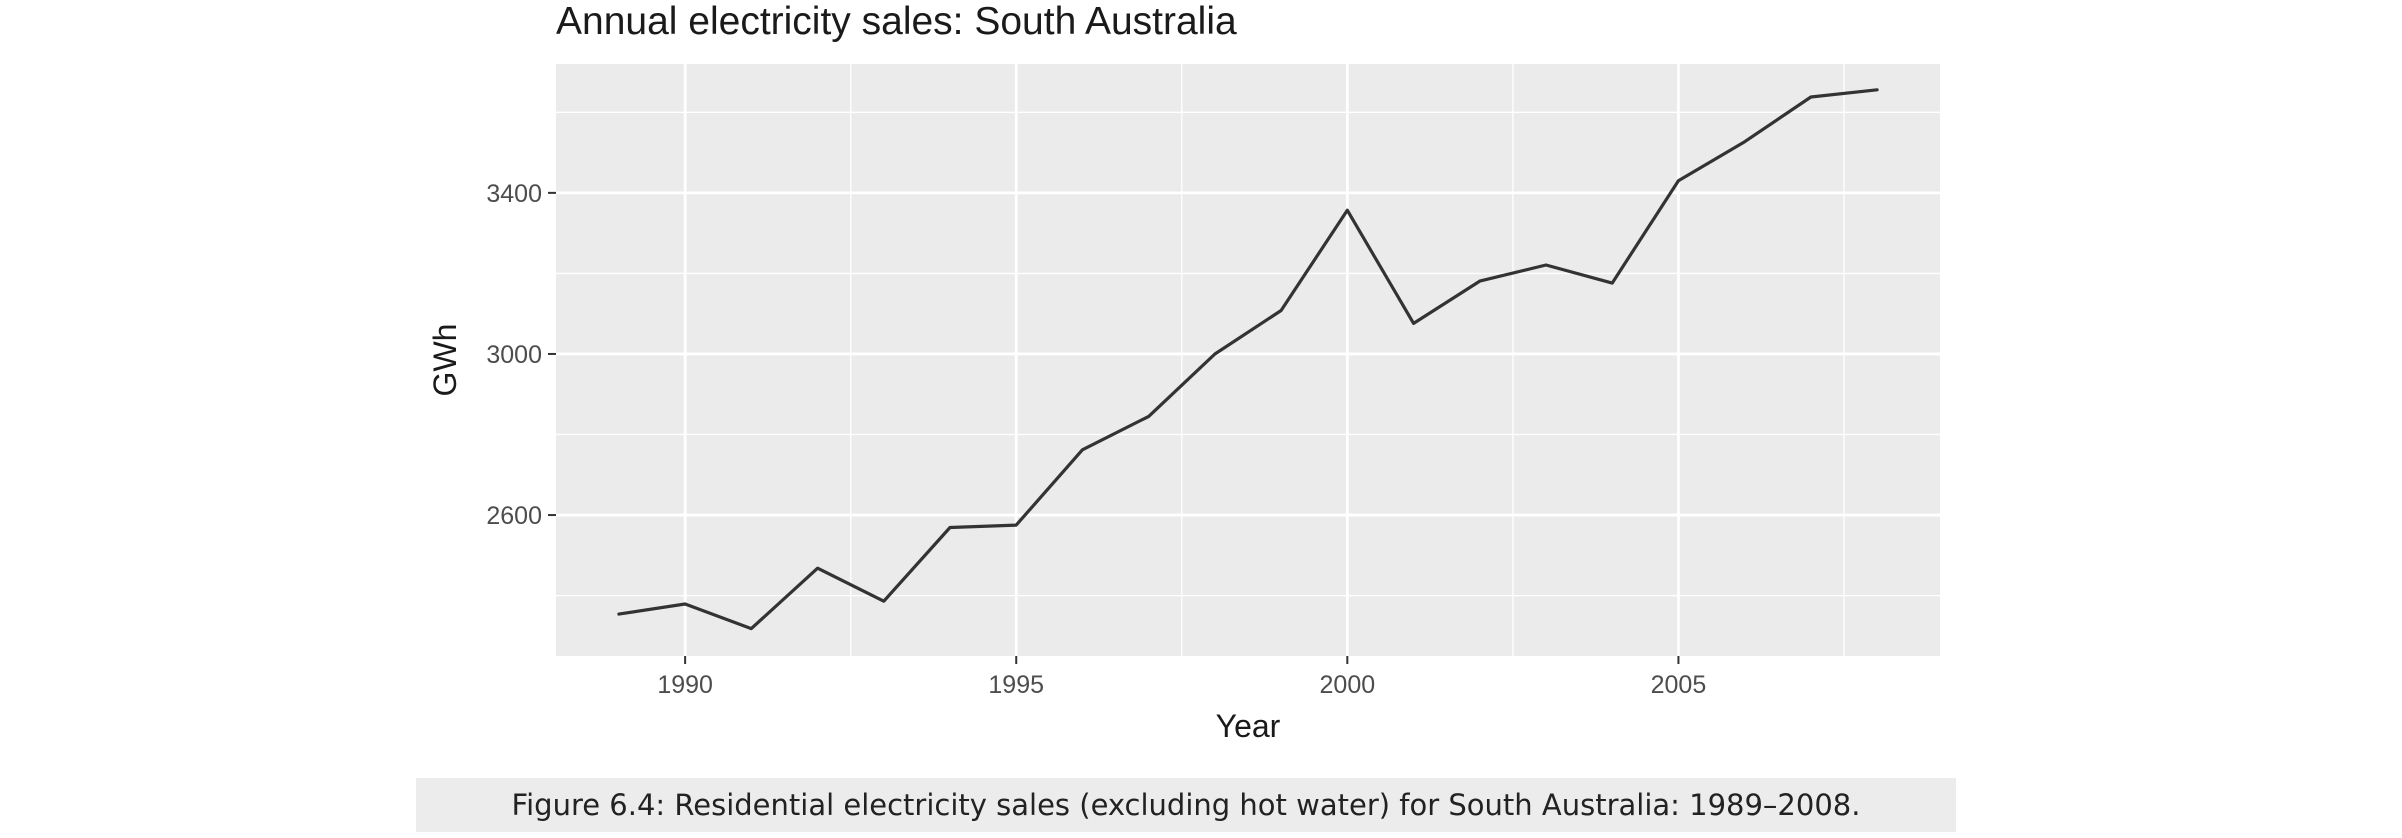 This screenshot has height=838, width=2402. Describe the element at coordinates (514, 516) in the screenshot. I see `y-tick-label: 2600` at that location.